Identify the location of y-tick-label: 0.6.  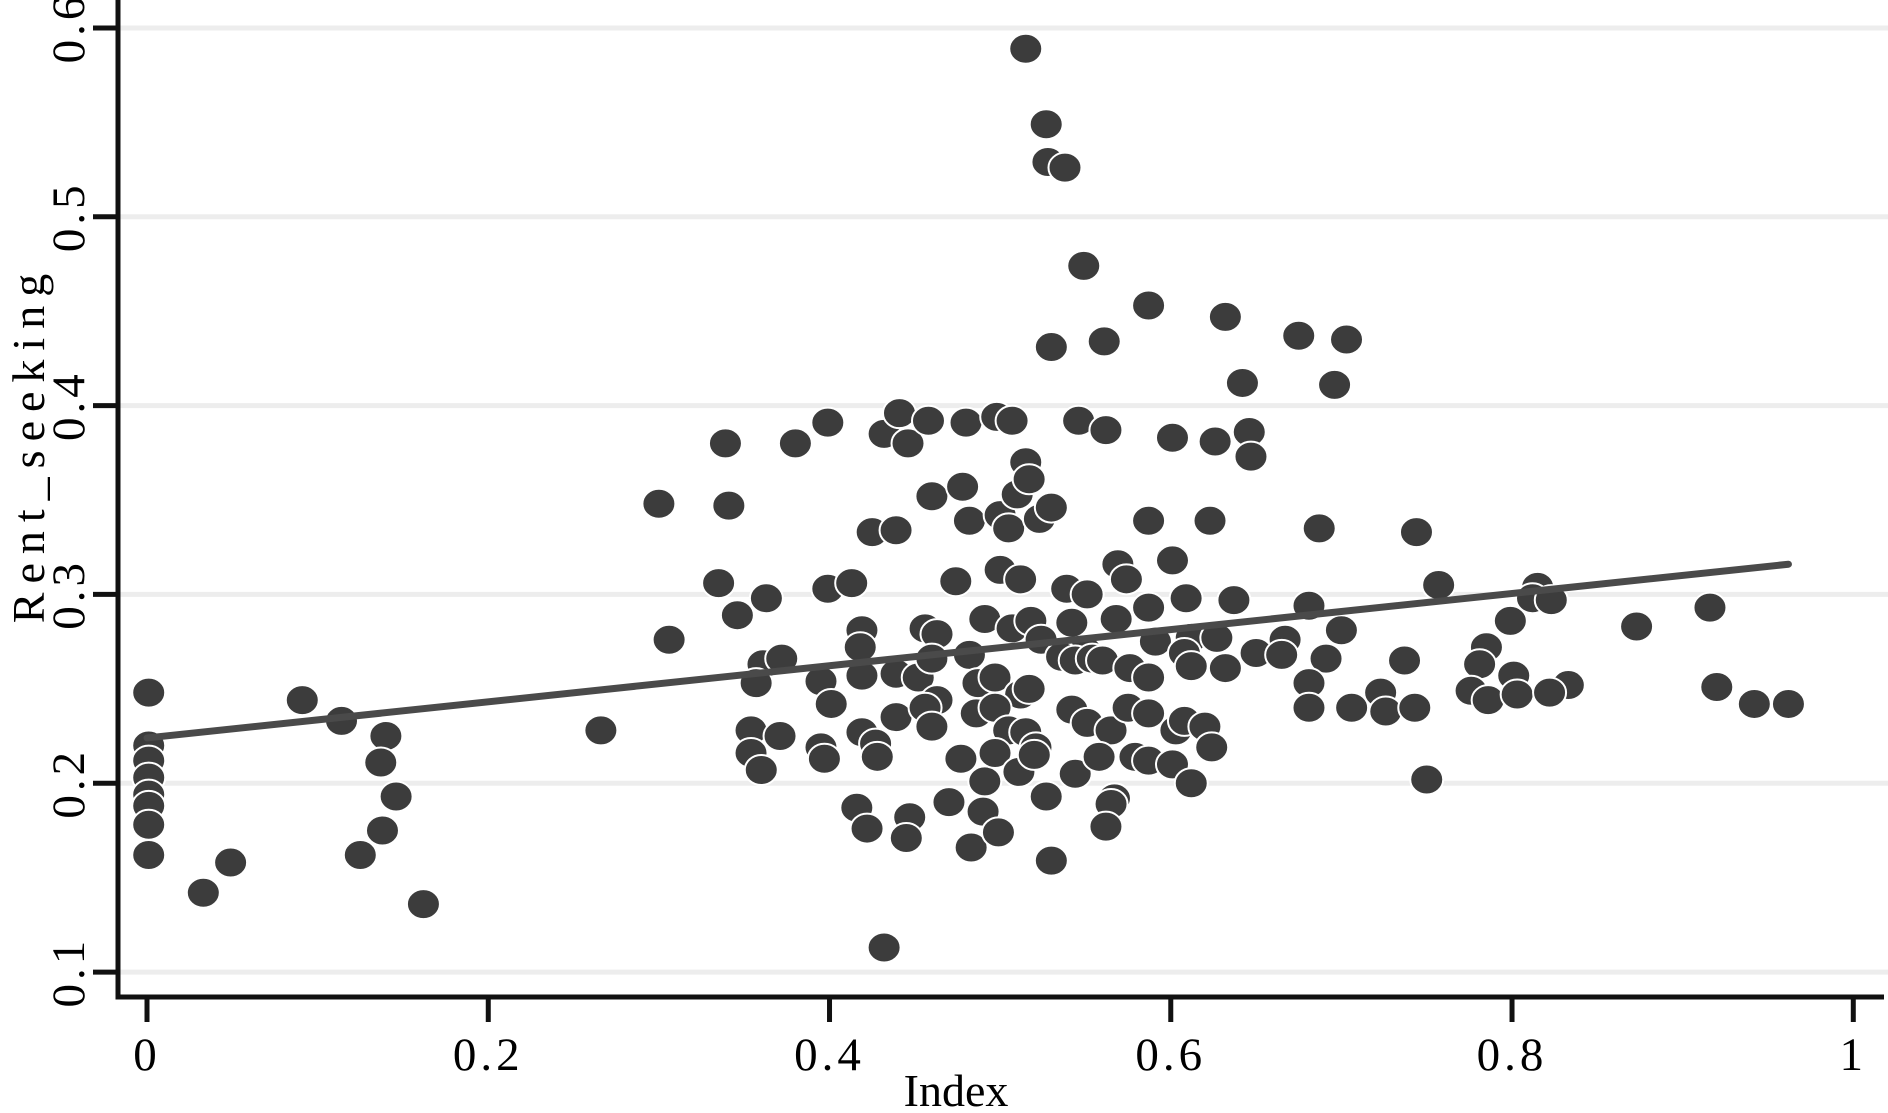
(69, 31).